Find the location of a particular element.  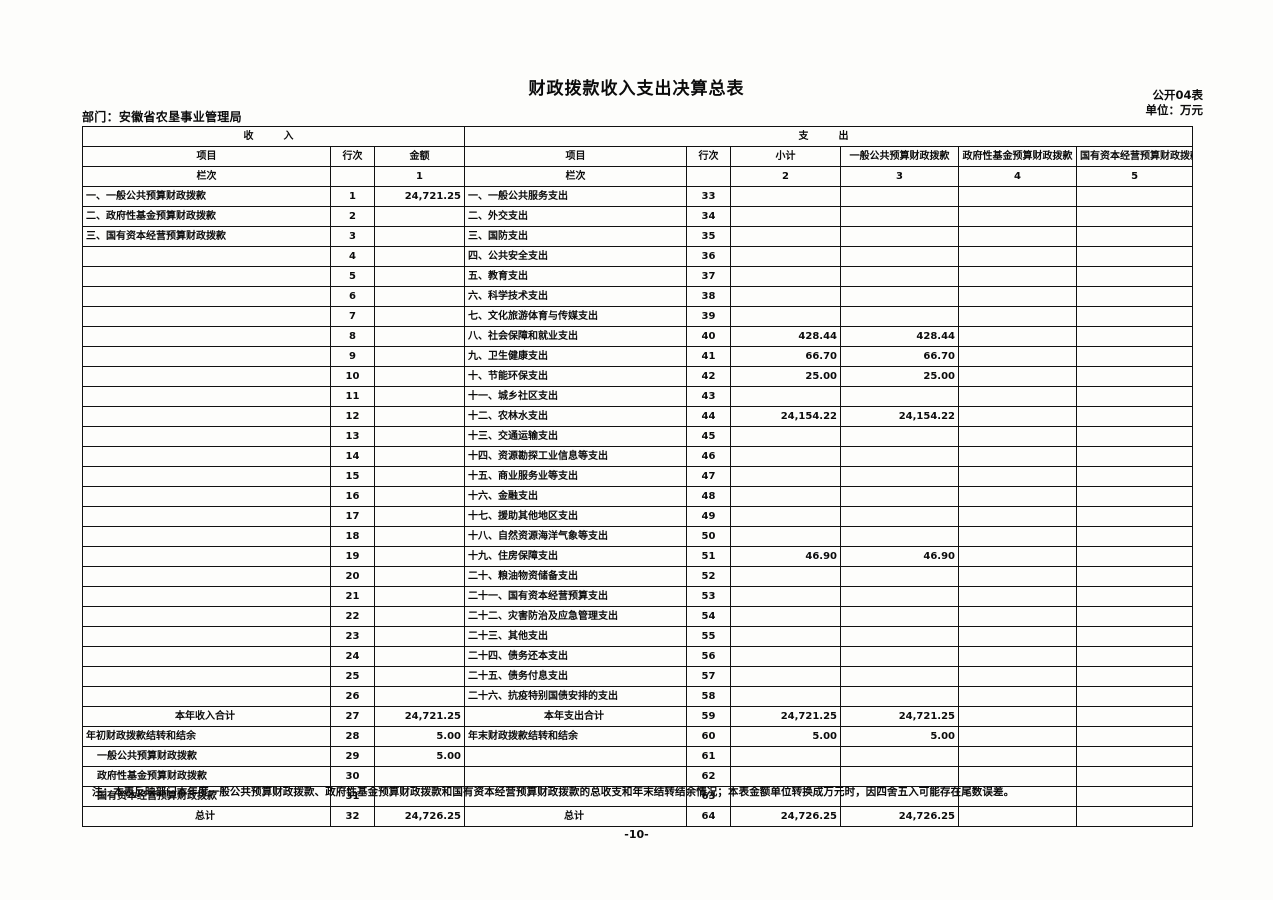

expense-rowno-cell: 41 is located at coordinates (709, 356).